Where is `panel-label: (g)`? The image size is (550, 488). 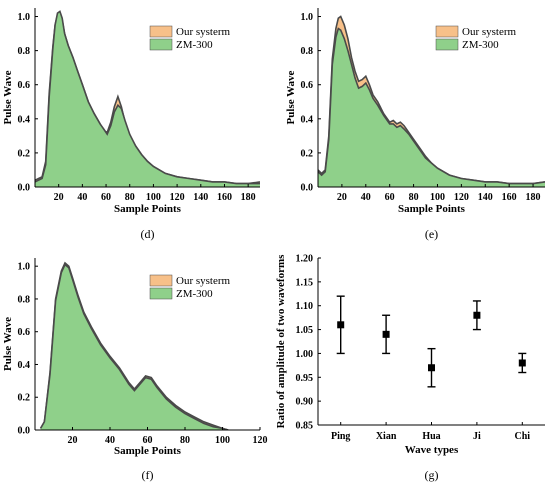 panel-label: (g) is located at coordinates (432, 475).